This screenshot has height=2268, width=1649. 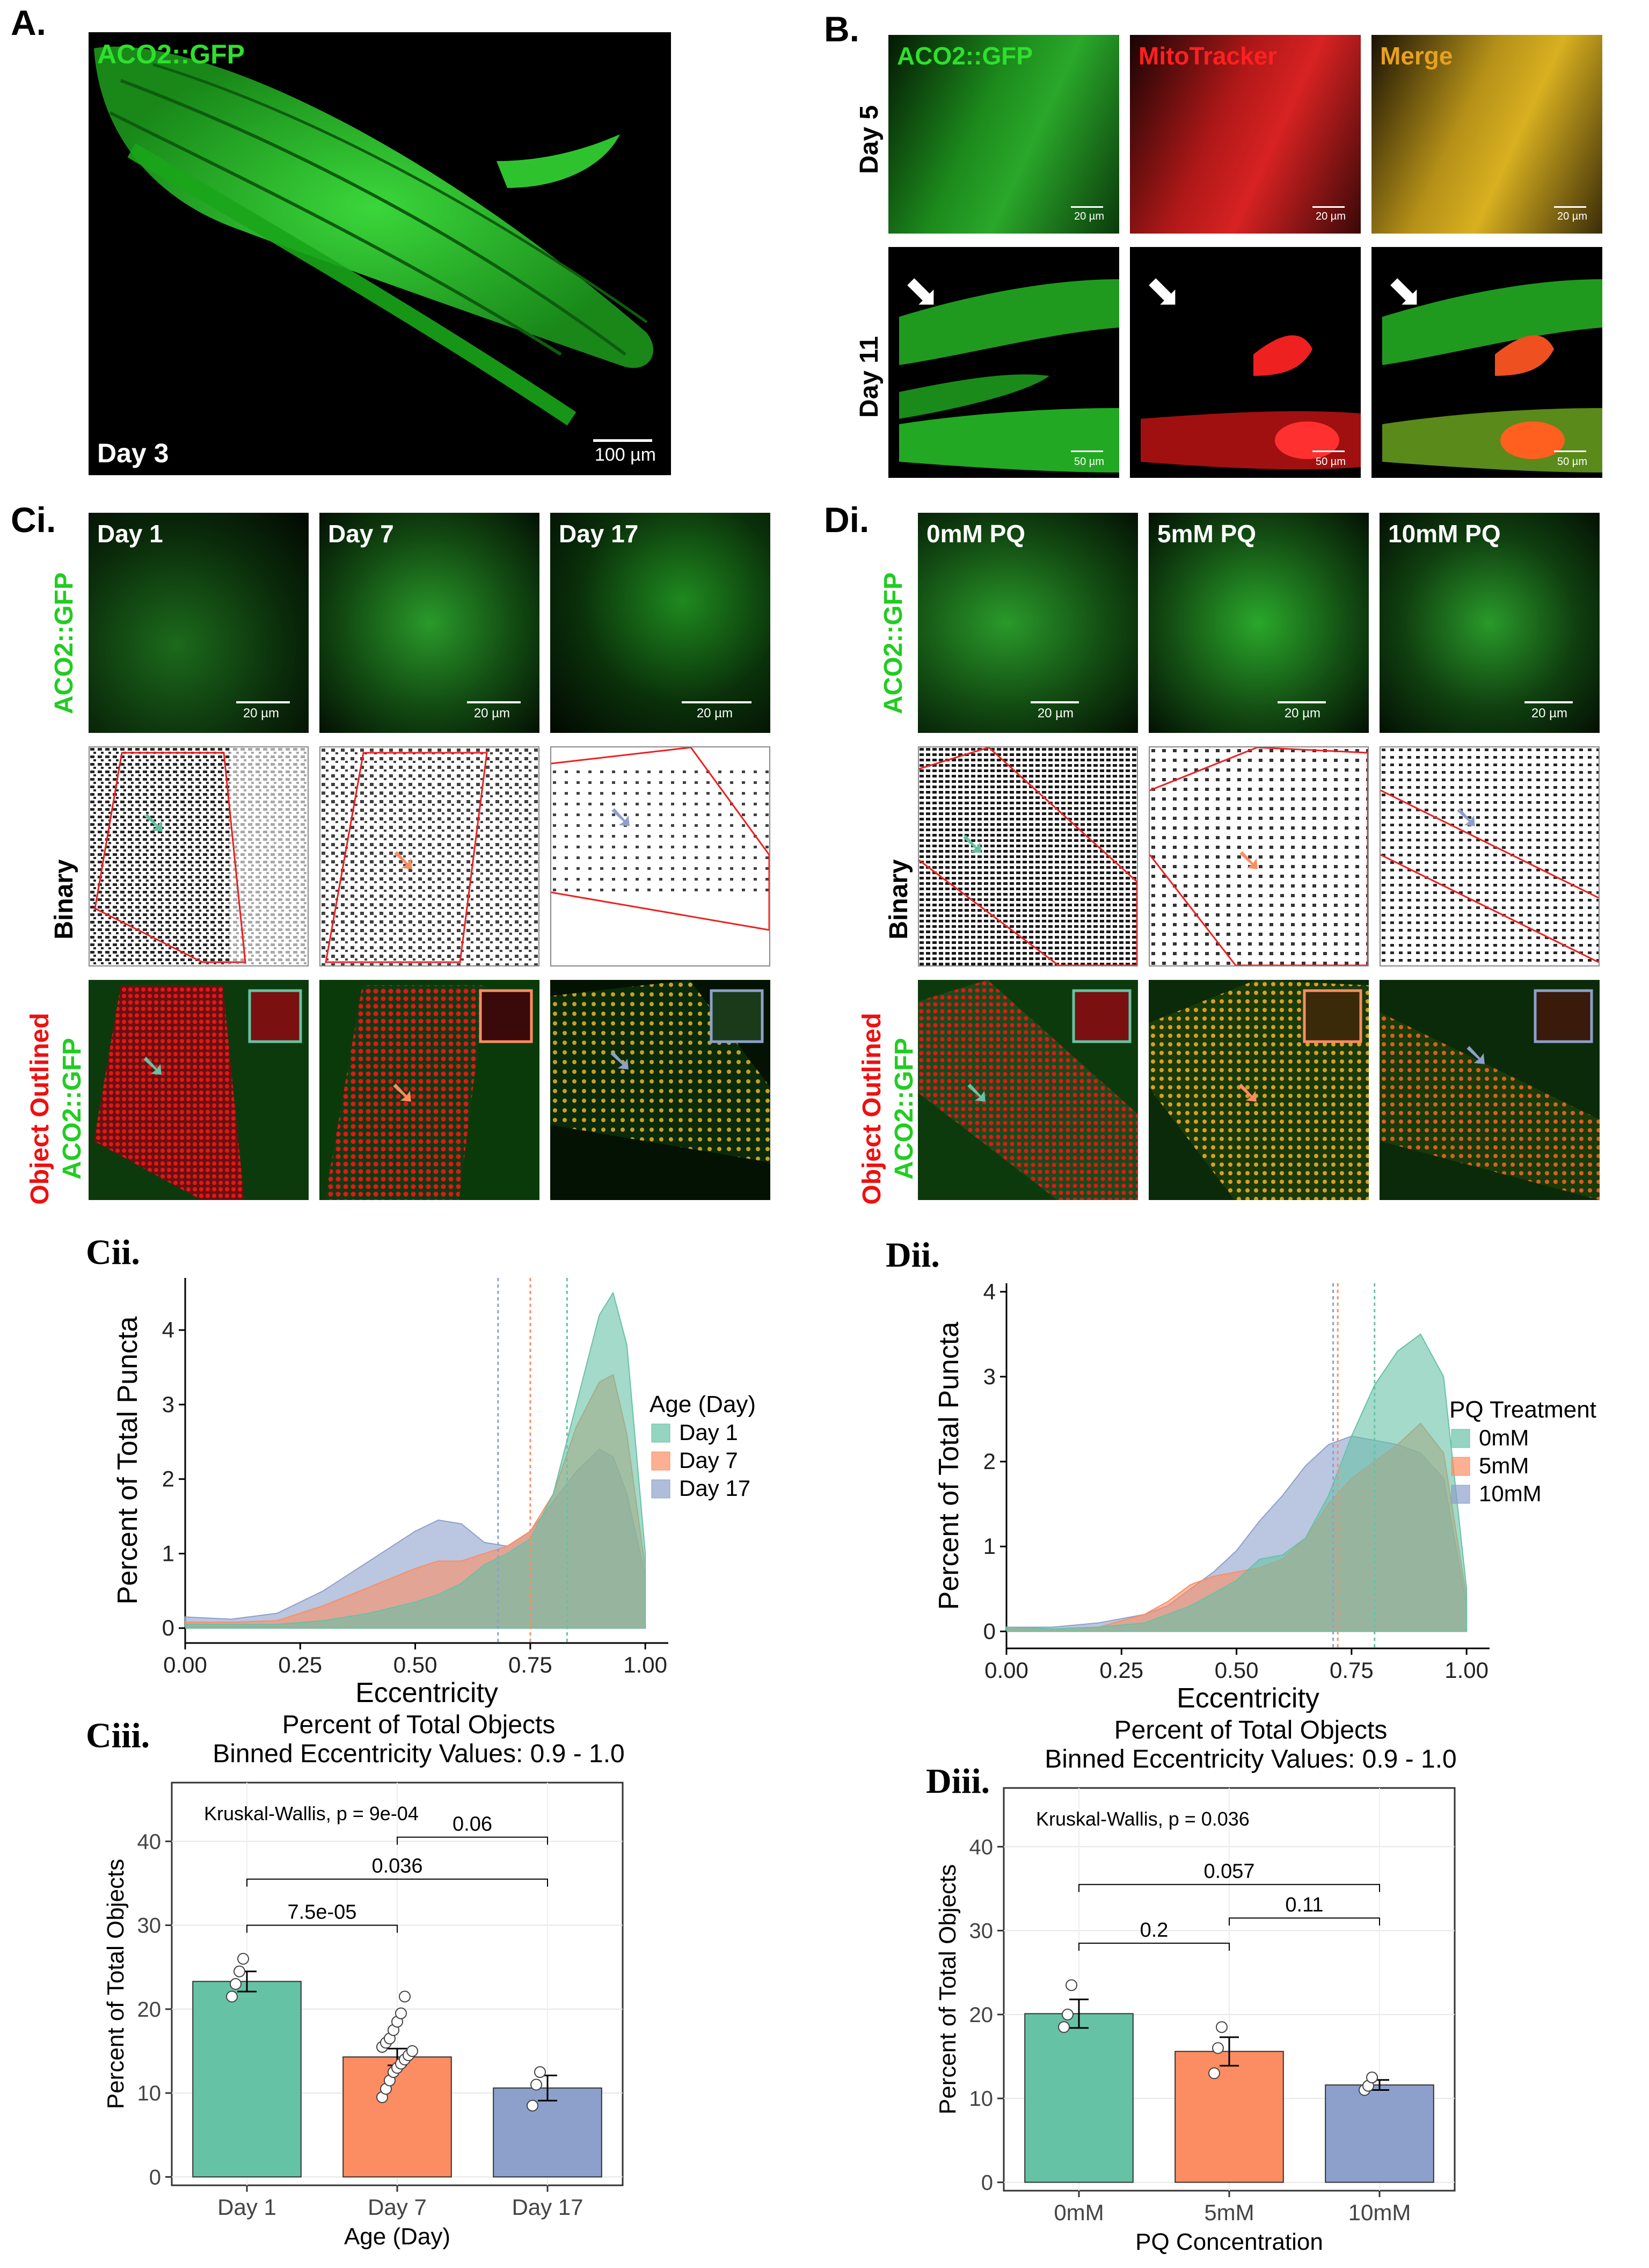 I want to click on x-tick-label: 5mM, so click(x=1229, y=2212).